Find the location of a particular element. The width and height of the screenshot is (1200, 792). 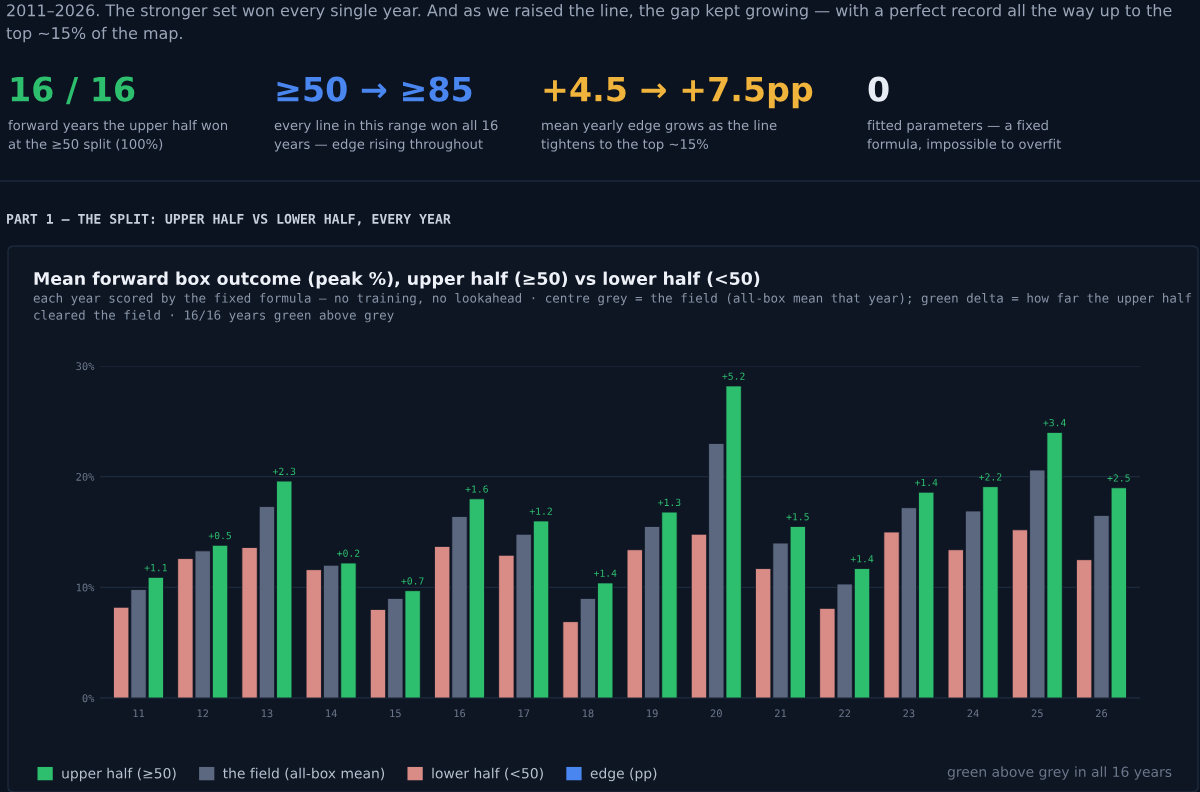

annotation: +0.2 is located at coordinates (348, 553).